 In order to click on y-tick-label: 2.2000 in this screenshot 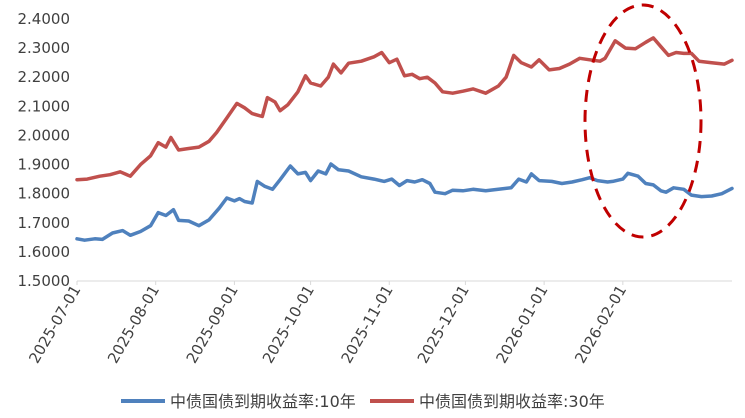, I will do `click(44, 77)`.